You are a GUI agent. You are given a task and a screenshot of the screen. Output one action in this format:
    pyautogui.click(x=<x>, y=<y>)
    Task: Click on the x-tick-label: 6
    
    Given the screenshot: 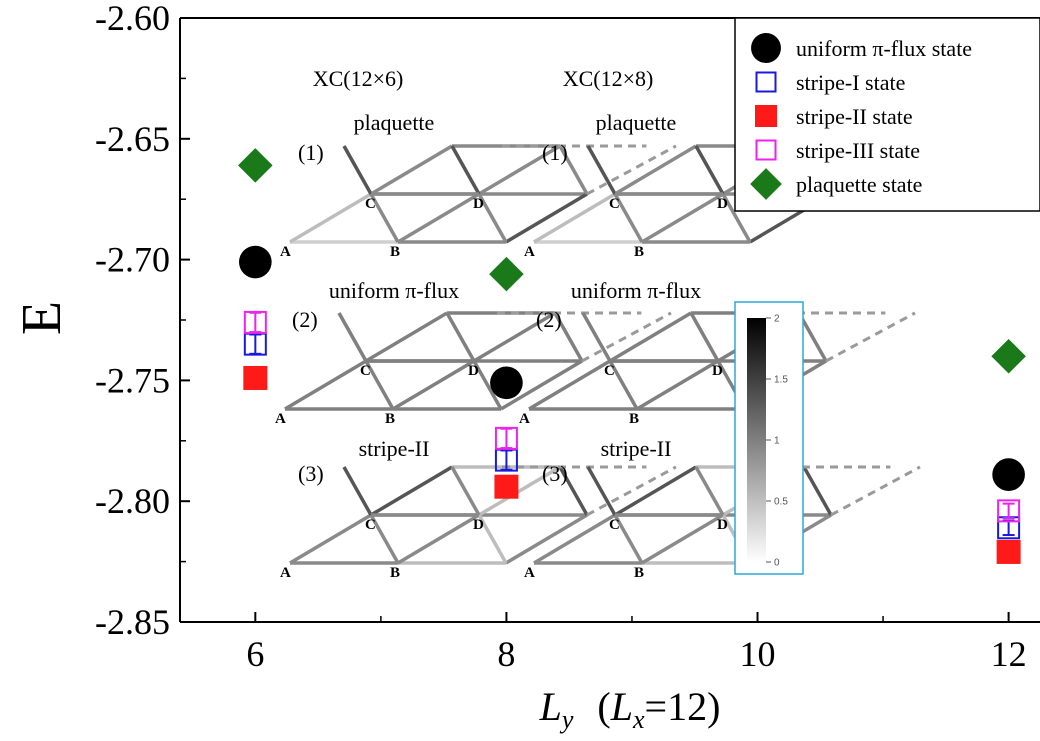 What is the action you would take?
    pyautogui.click(x=255, y=654)
    